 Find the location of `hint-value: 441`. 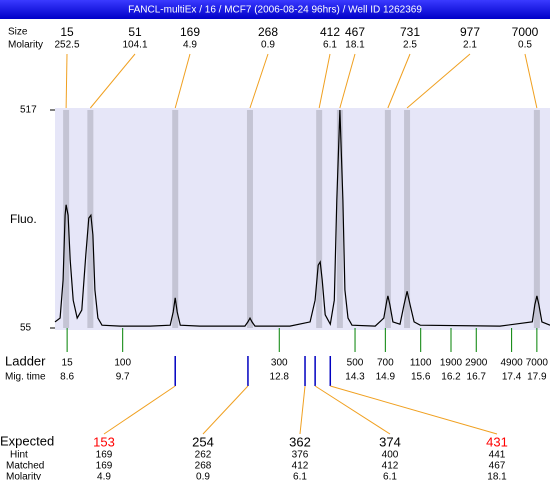

hint-value: 441 is located at coordinates (497, 455).